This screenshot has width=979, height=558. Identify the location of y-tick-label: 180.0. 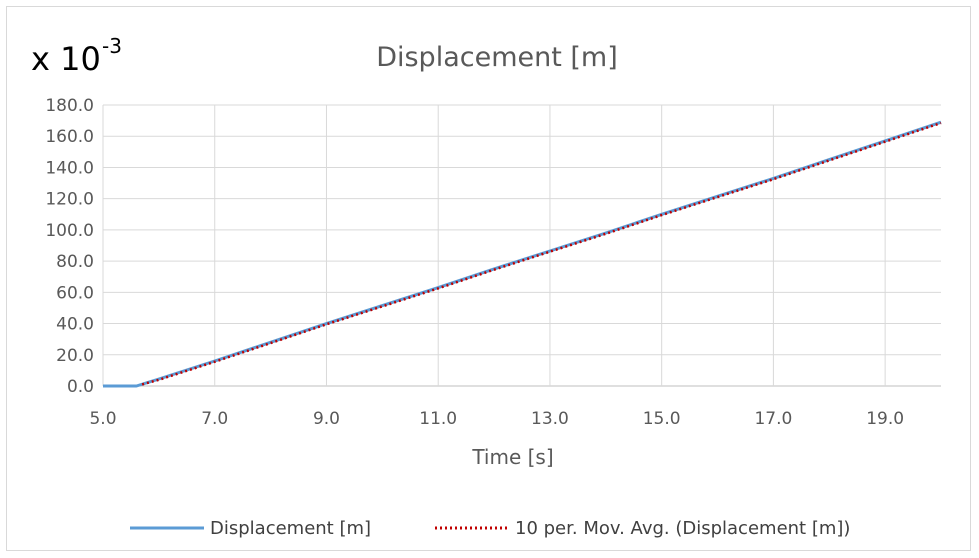
(69, 106).